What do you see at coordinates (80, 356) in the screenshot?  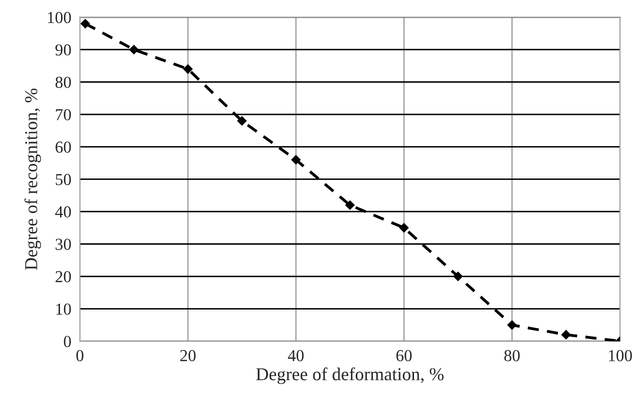 I see `x-tick-label: 0` at bounding box center [80, 356].